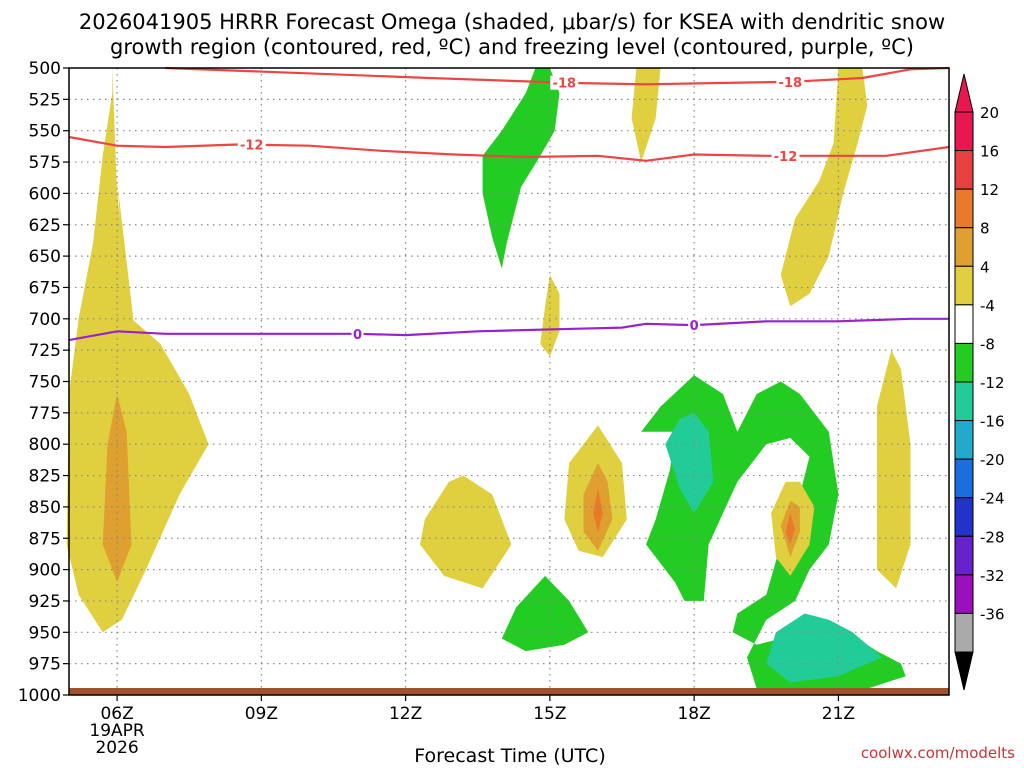 This screenshot has height=768, width=1024. Describe the element at coordinates (985, 229) in the screenshot. I see `colorbar-label-8: 8` at that location.